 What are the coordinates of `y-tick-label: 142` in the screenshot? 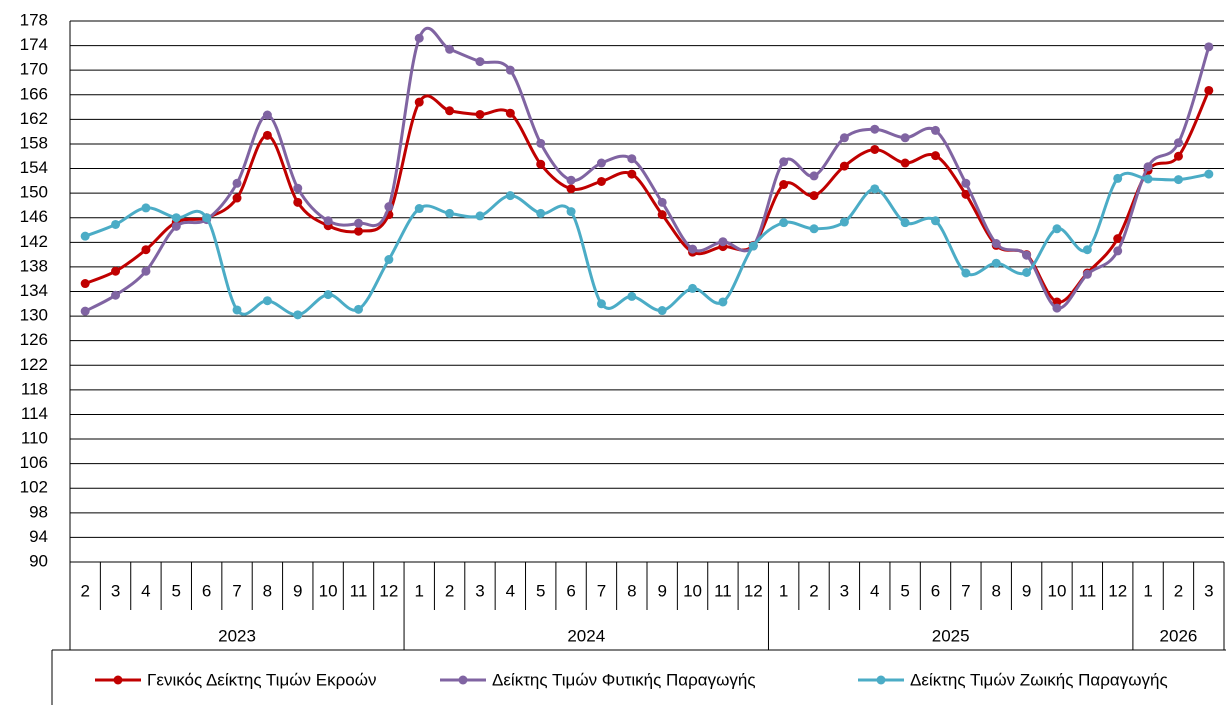 It's located at (34, 241).